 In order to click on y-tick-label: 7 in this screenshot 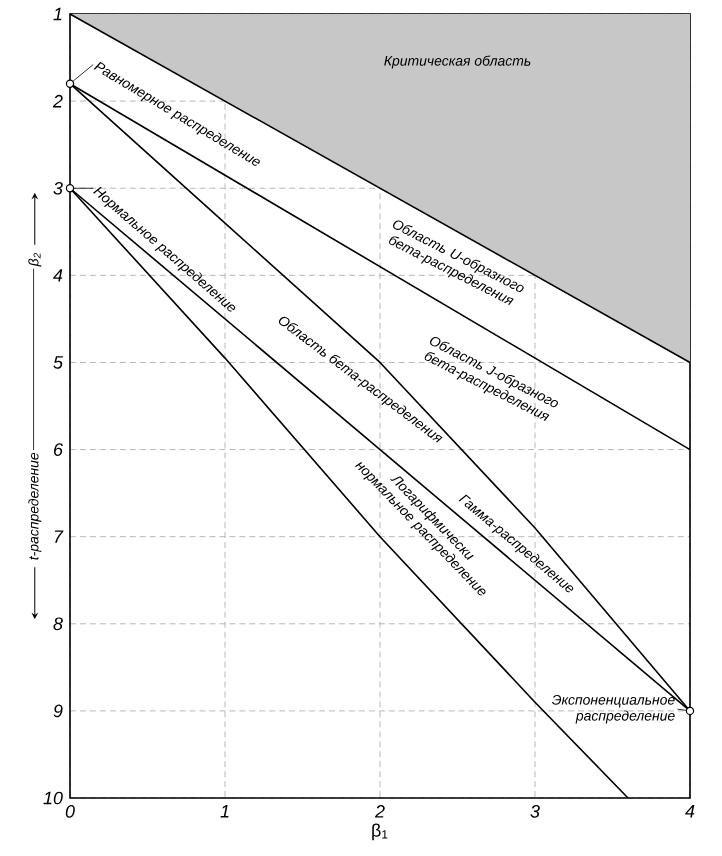, I will do `click(59, 536)`.